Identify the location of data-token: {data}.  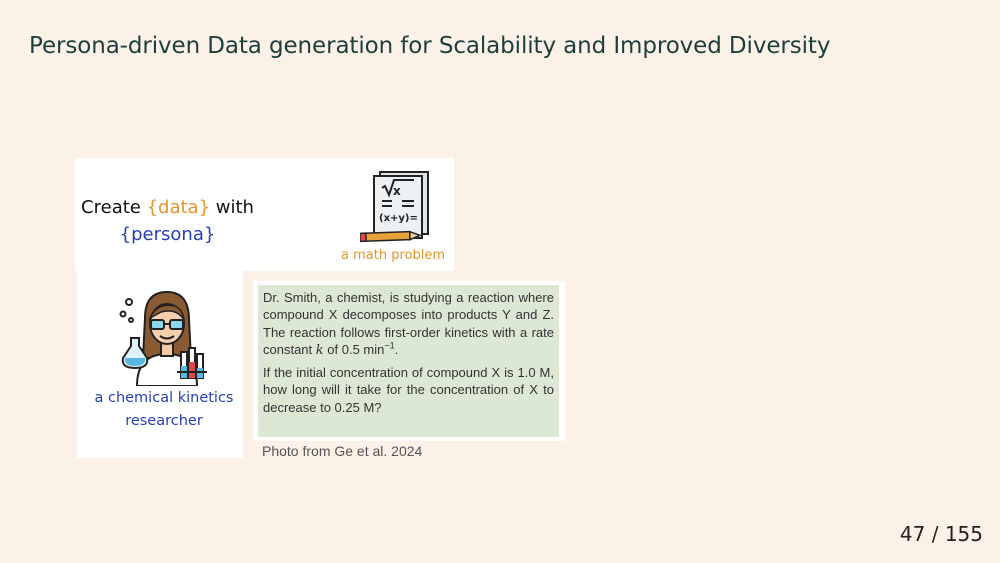
(178, 207).